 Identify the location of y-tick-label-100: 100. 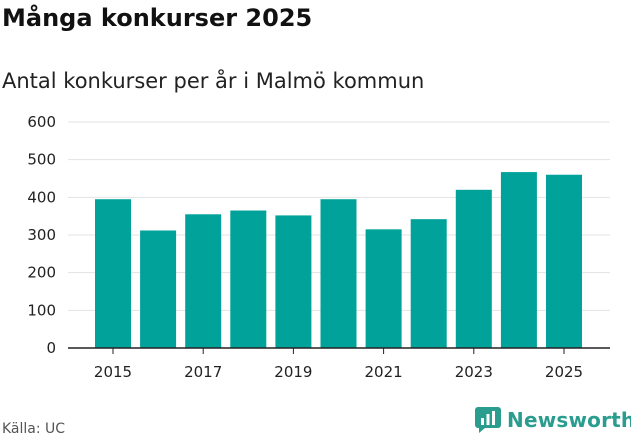
(41, 310).